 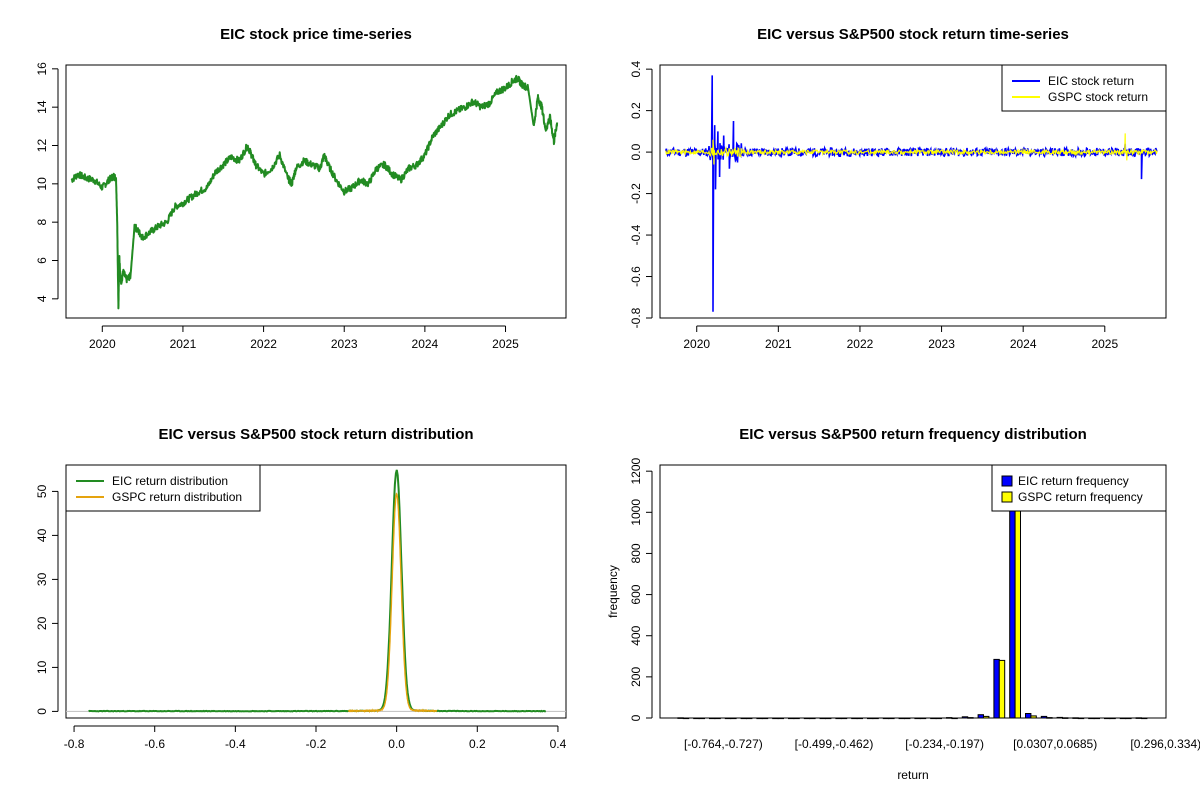 What do you see at coordinates (636, 553) in the screenshot?
I see `y-tick-label: 800` at bounding box center [636, 553].